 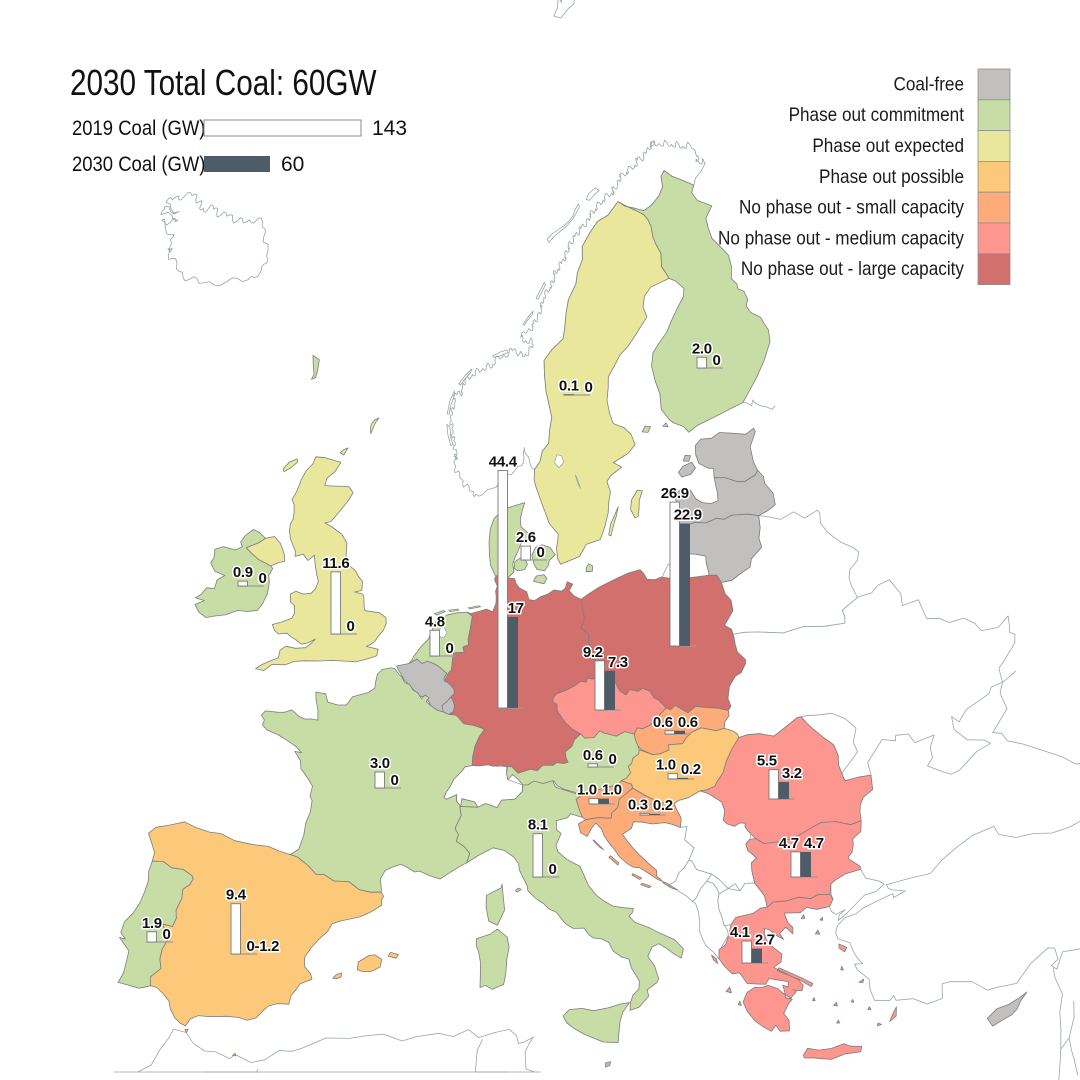 I want to click on svg-text: 2.7, so click(x=765, y=940).